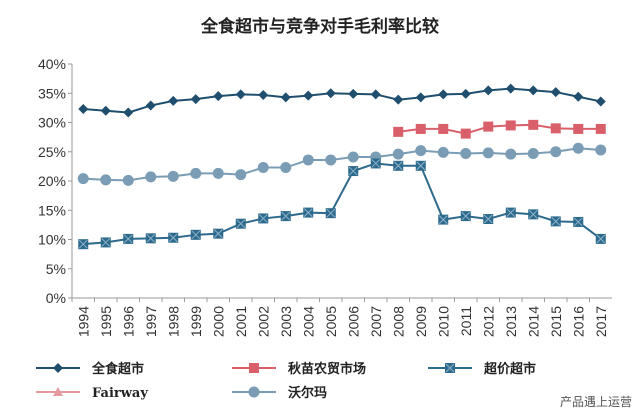 This screenshot has height=414, width=640. I want to click on x-tick-label: 1996, so click(128, 321).